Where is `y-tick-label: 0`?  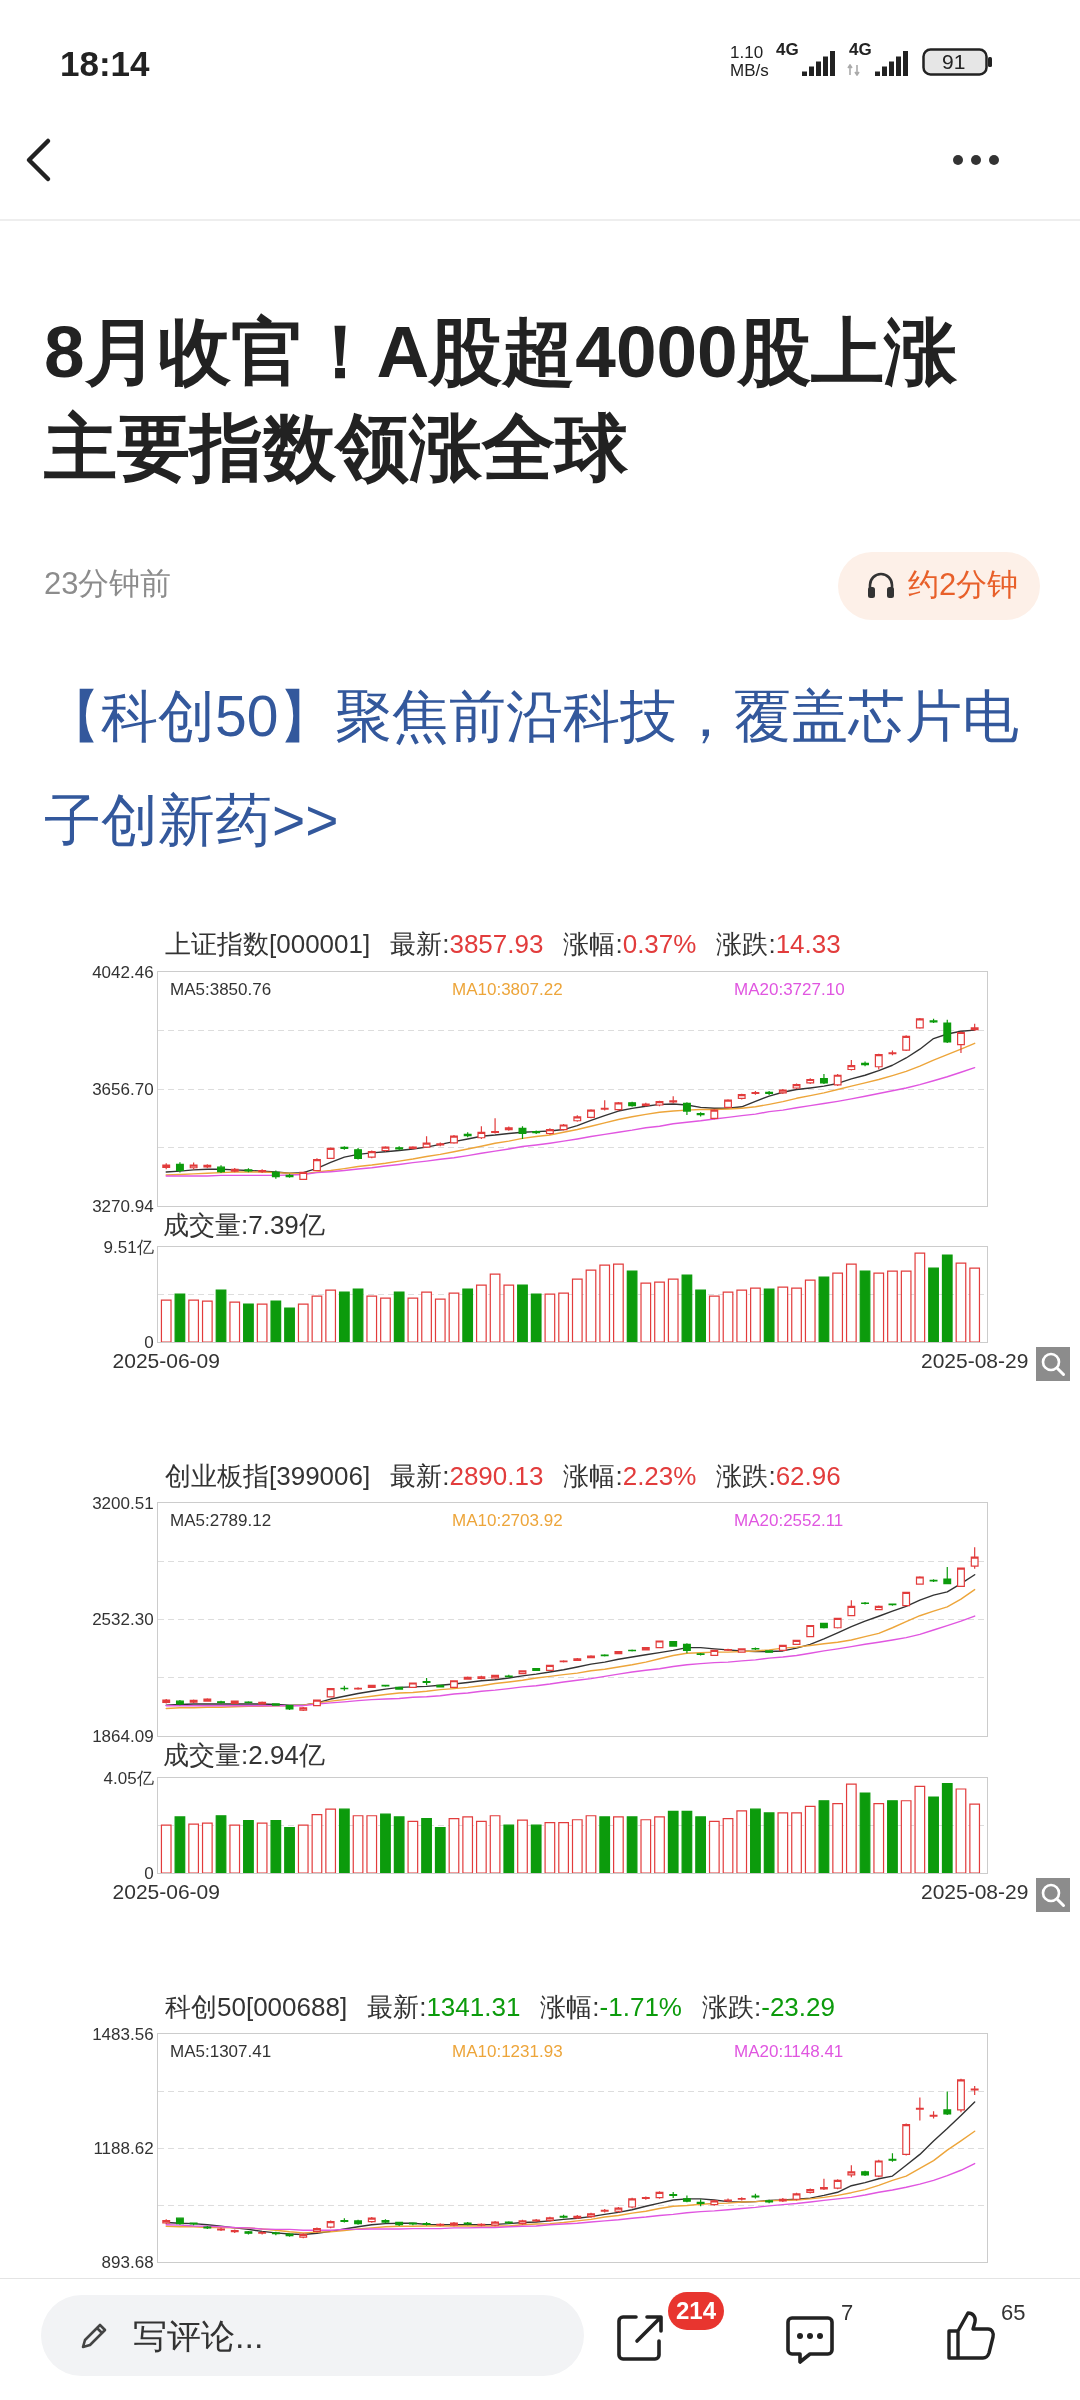 y-tick-label: 0 is located at coordinates (149, 1342).